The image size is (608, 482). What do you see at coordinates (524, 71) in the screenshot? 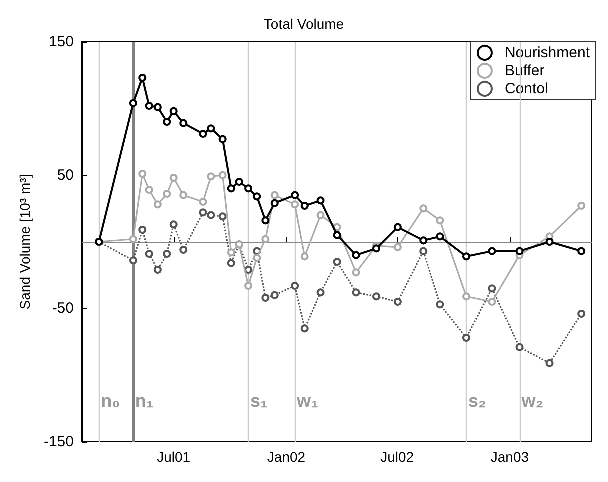
I see `legend-label: Buffer` at bounding box center [524, 71].